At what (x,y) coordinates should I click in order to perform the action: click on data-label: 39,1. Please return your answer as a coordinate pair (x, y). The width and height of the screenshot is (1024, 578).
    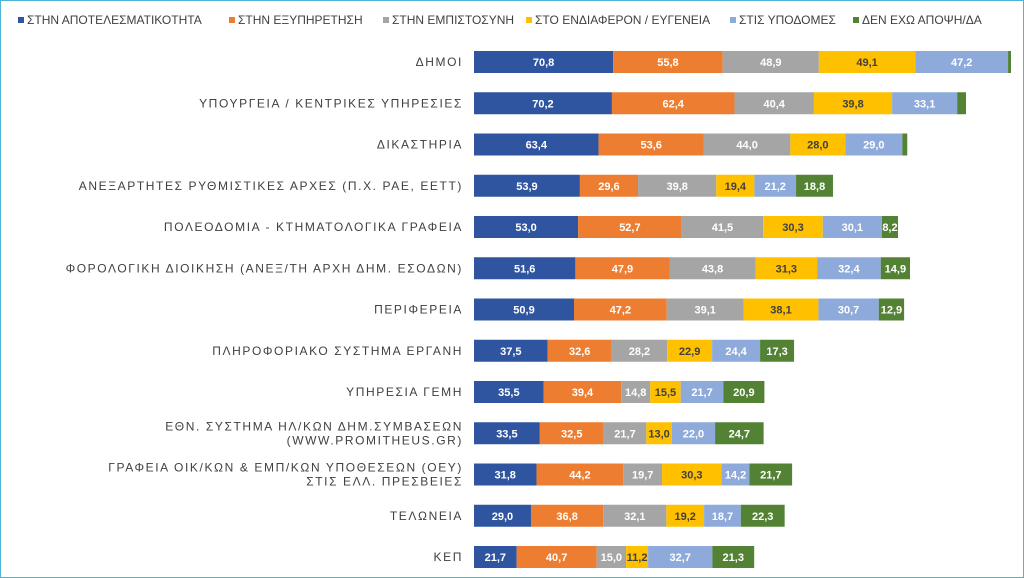
    Looking at the image, I should click on (704, 311).